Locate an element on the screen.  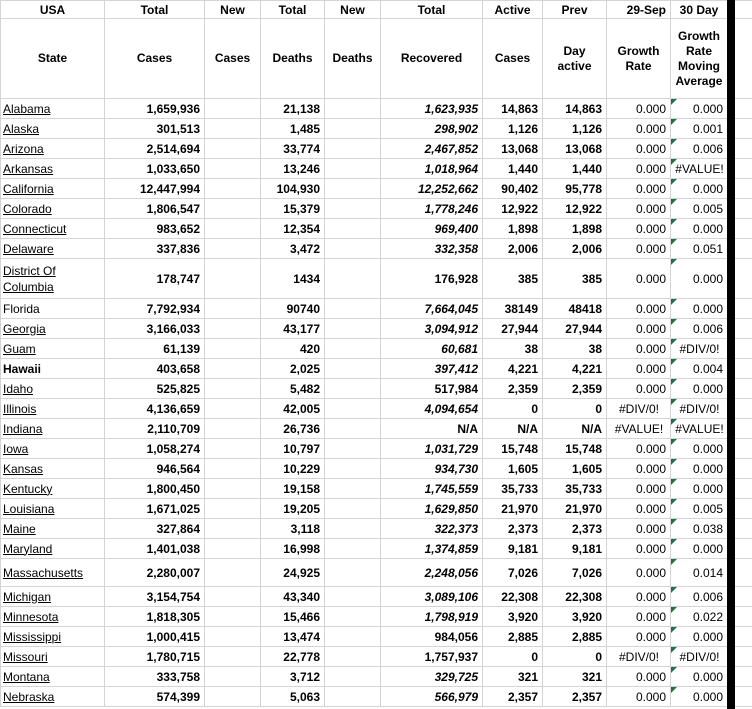
recovered-cell: 322,373 is located at coordinates (431, 528).